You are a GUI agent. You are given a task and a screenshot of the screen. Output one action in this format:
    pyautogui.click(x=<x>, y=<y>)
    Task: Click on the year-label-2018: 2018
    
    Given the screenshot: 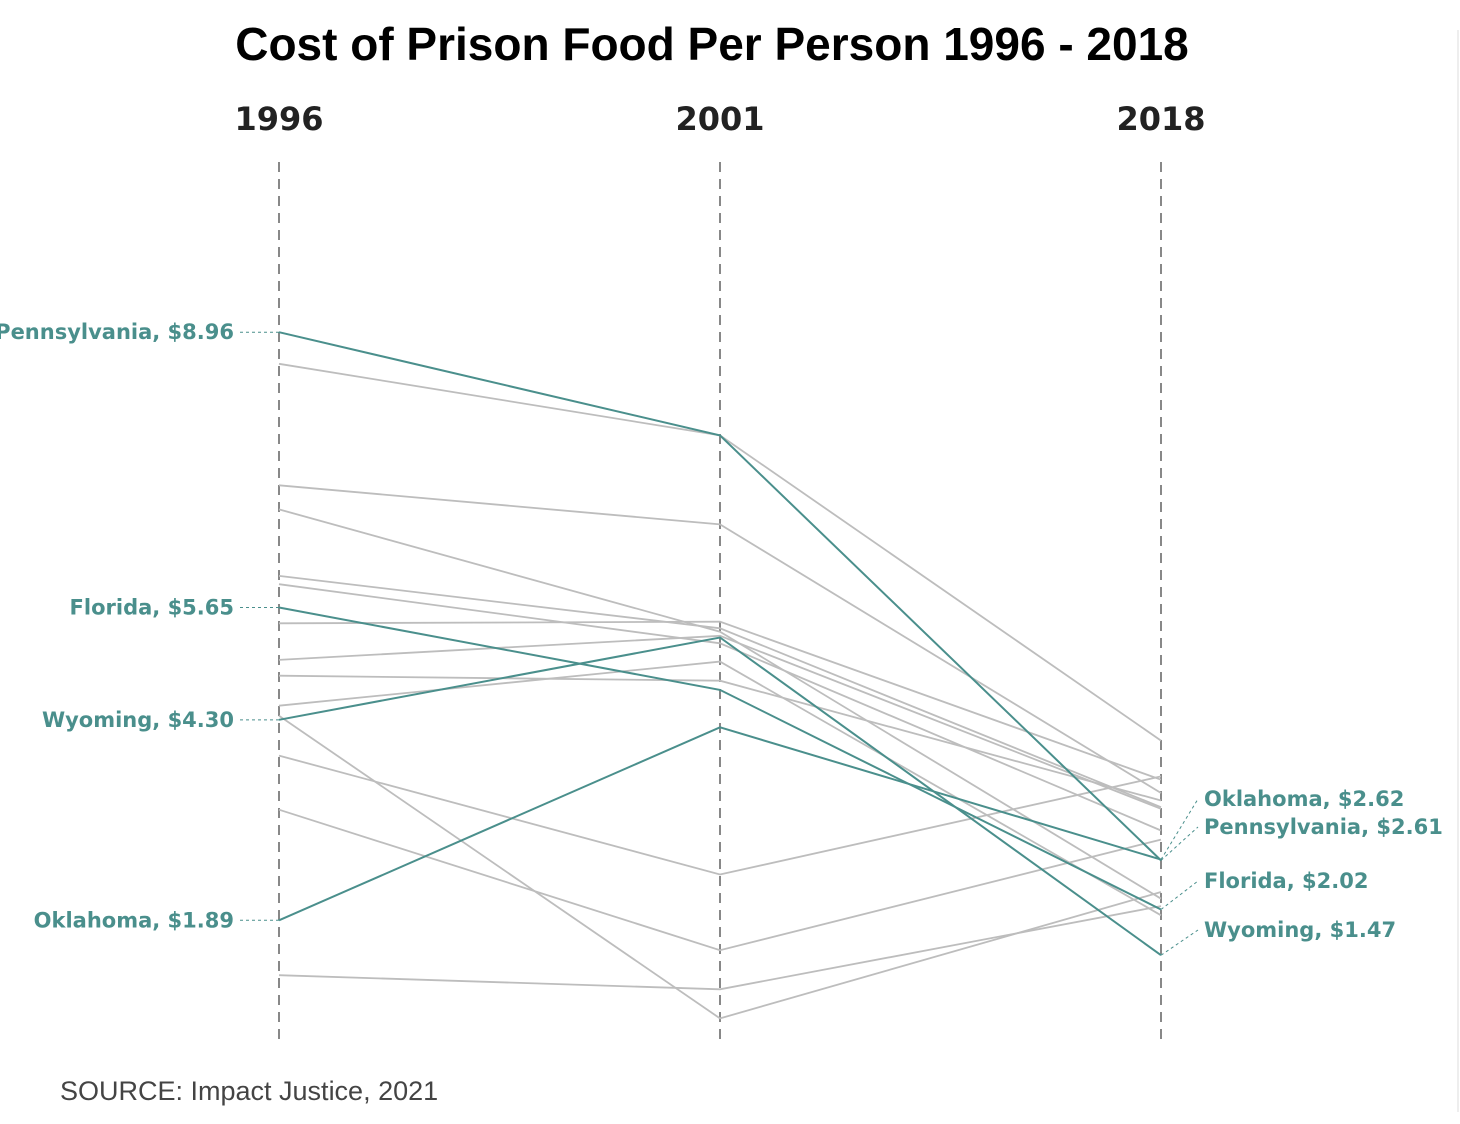 What is the action you would take?
    pyautogui.click(x=1160, y=119)
    